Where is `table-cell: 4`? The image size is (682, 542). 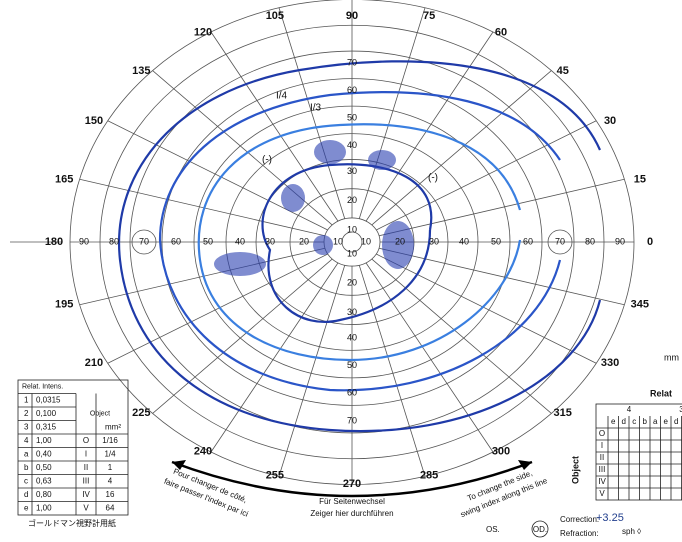
table-cell: 4 is located at coordinates (110, 480).